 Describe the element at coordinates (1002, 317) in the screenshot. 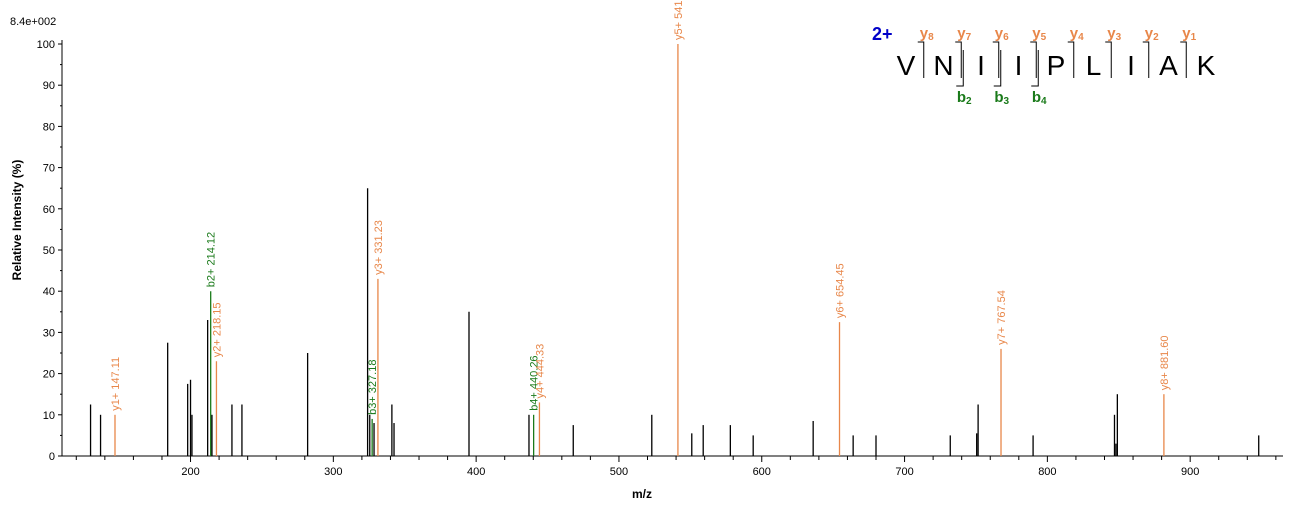

I see `y-ion-label: y7+ 767.54` at that location.